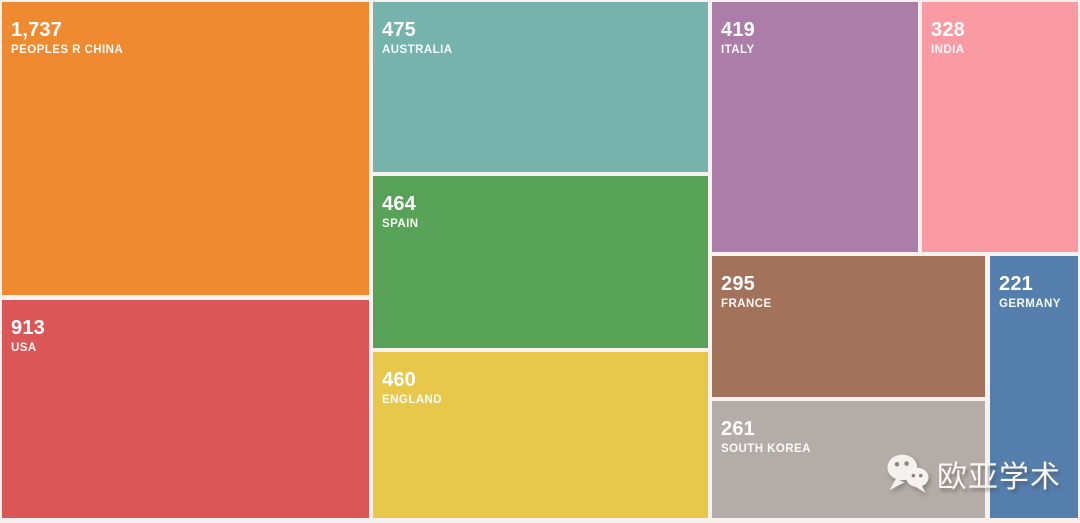 The image size is (1080, 523). What do you see at coordinates (399, 380) in the screenshot?
I see `tile-value: 460` at bounding box center [399, 380].